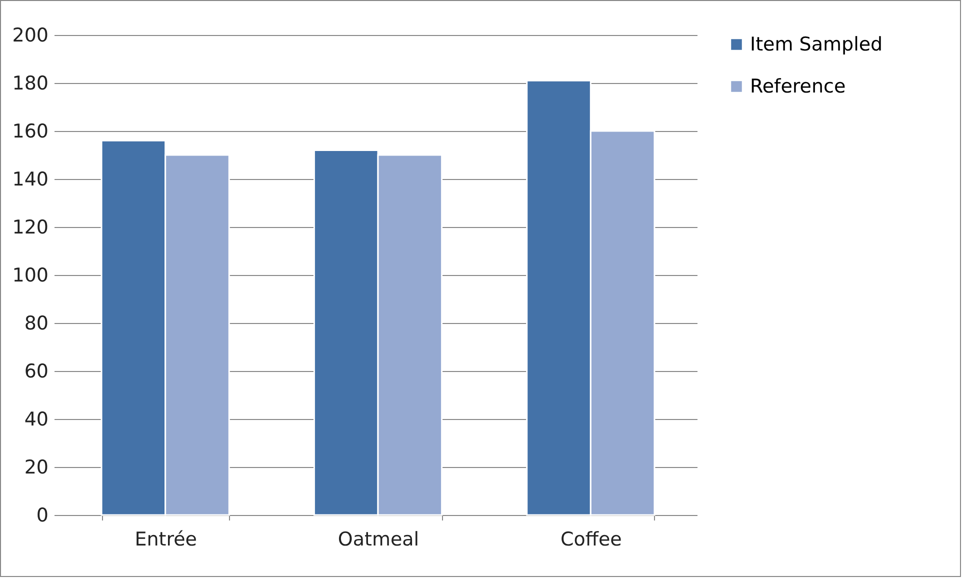 Image resolution: width=963 pixels, height=579 pixels. Describe the element at coordinates (30, 35) in the screenshot. I see `y-tick-label: 200` at that location.